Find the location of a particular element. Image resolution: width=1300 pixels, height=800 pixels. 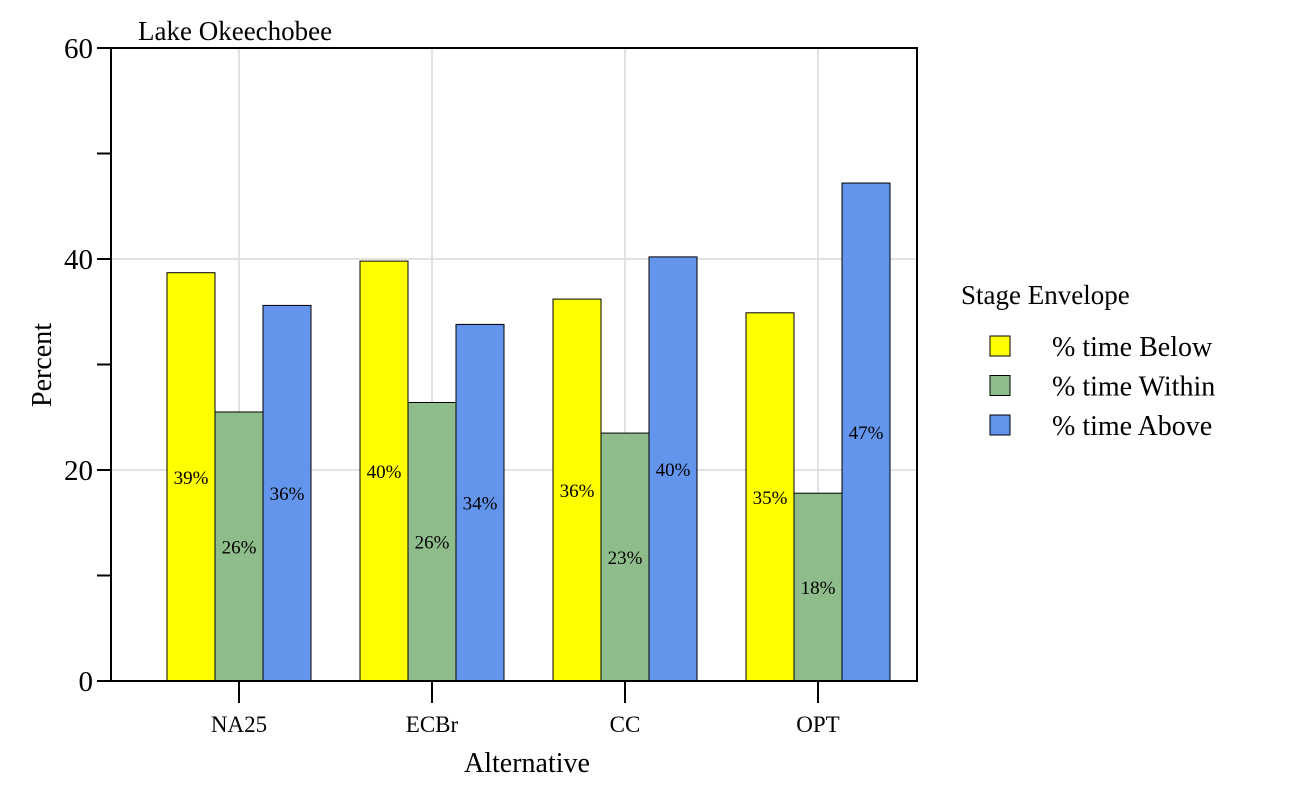

x-tick-label: CC is located at coordinates (625, 724).